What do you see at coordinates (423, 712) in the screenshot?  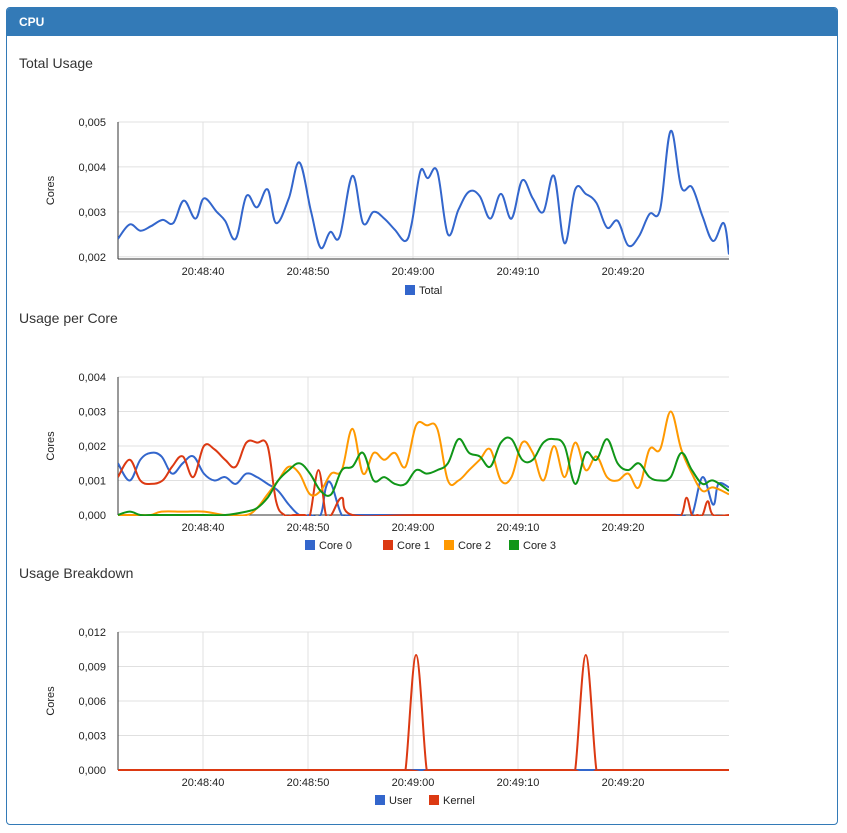 I see `series-line-kernel` at bounding box center [423, 712].